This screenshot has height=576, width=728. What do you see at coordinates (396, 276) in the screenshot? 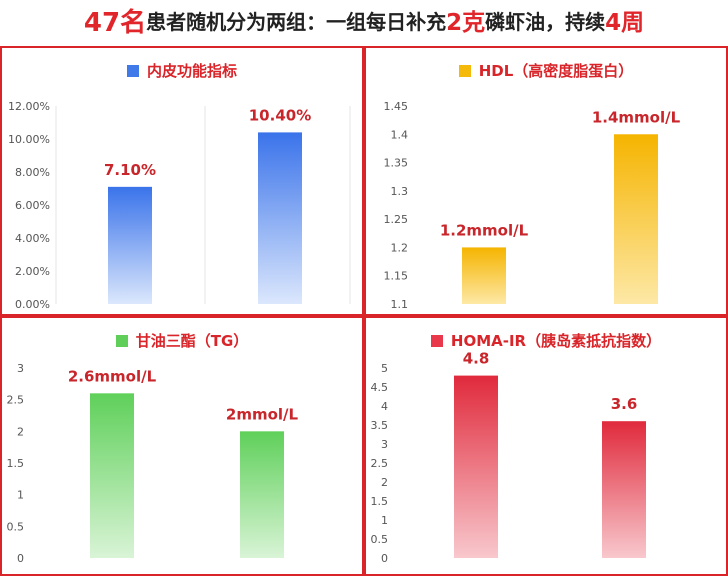
I see `y-tick-label: 1.15` at bounding box center [396, 276].